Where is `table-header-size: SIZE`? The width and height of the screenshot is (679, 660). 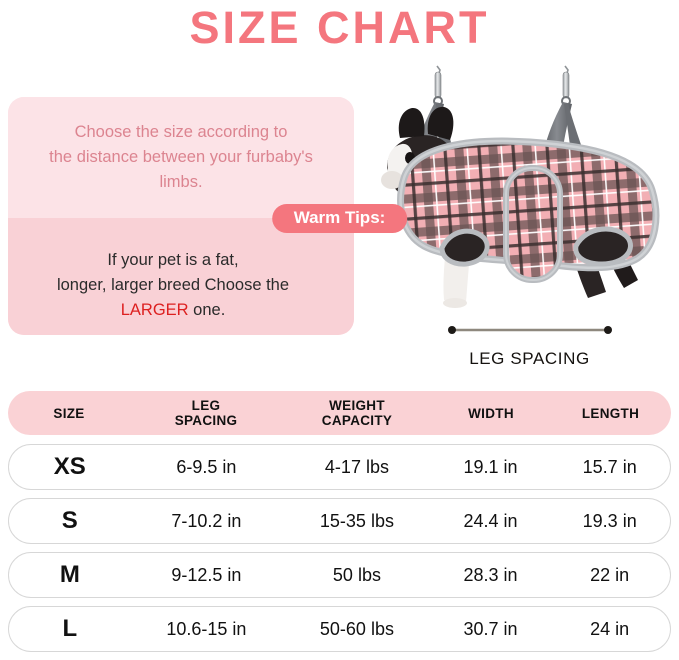 table-header-size: SIZE is located at coordinates (69, 413).